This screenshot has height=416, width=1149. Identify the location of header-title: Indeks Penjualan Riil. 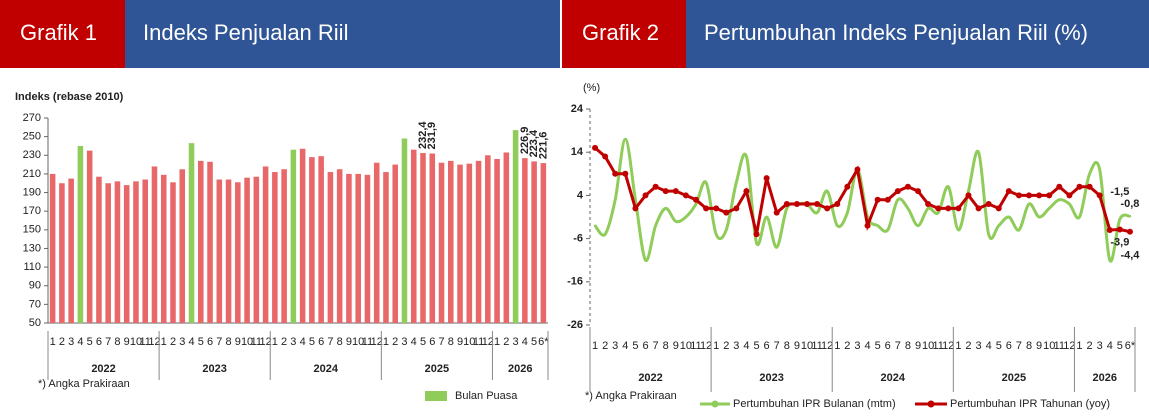
(245, 32).